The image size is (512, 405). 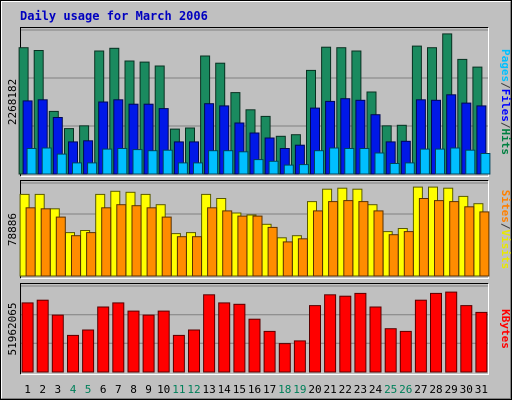 I want to click on day-label-26: 26, so click(x=405, y=389).